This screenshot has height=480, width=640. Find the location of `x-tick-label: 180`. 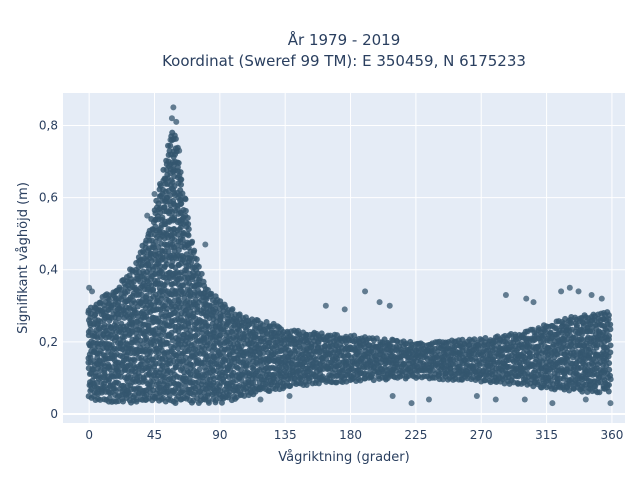

x-tick-label: 180 is located at coordinates (350, 435).